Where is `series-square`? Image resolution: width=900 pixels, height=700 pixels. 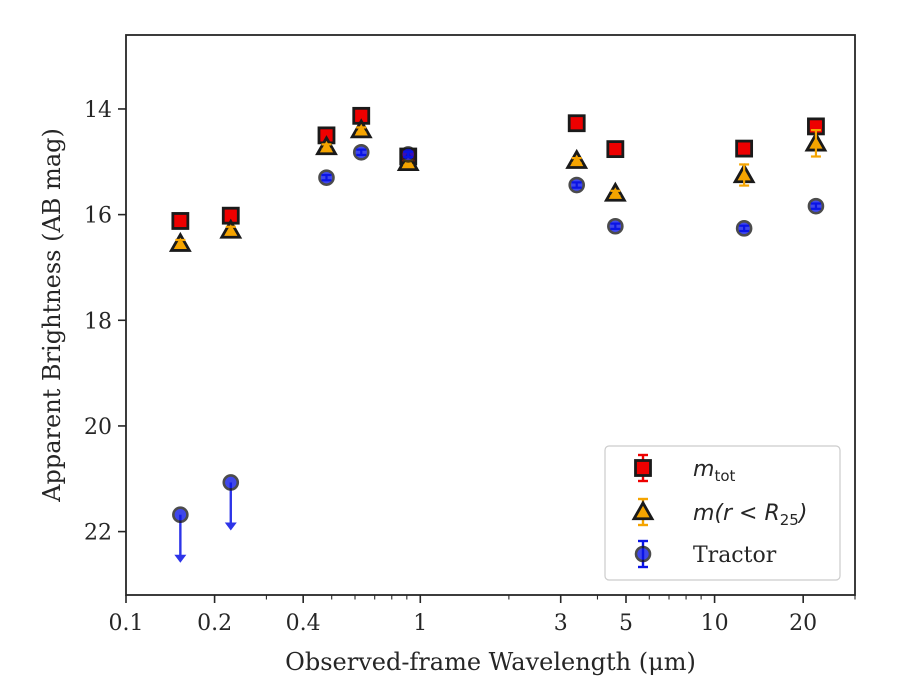
series-square is located at coordinates (498, 168).